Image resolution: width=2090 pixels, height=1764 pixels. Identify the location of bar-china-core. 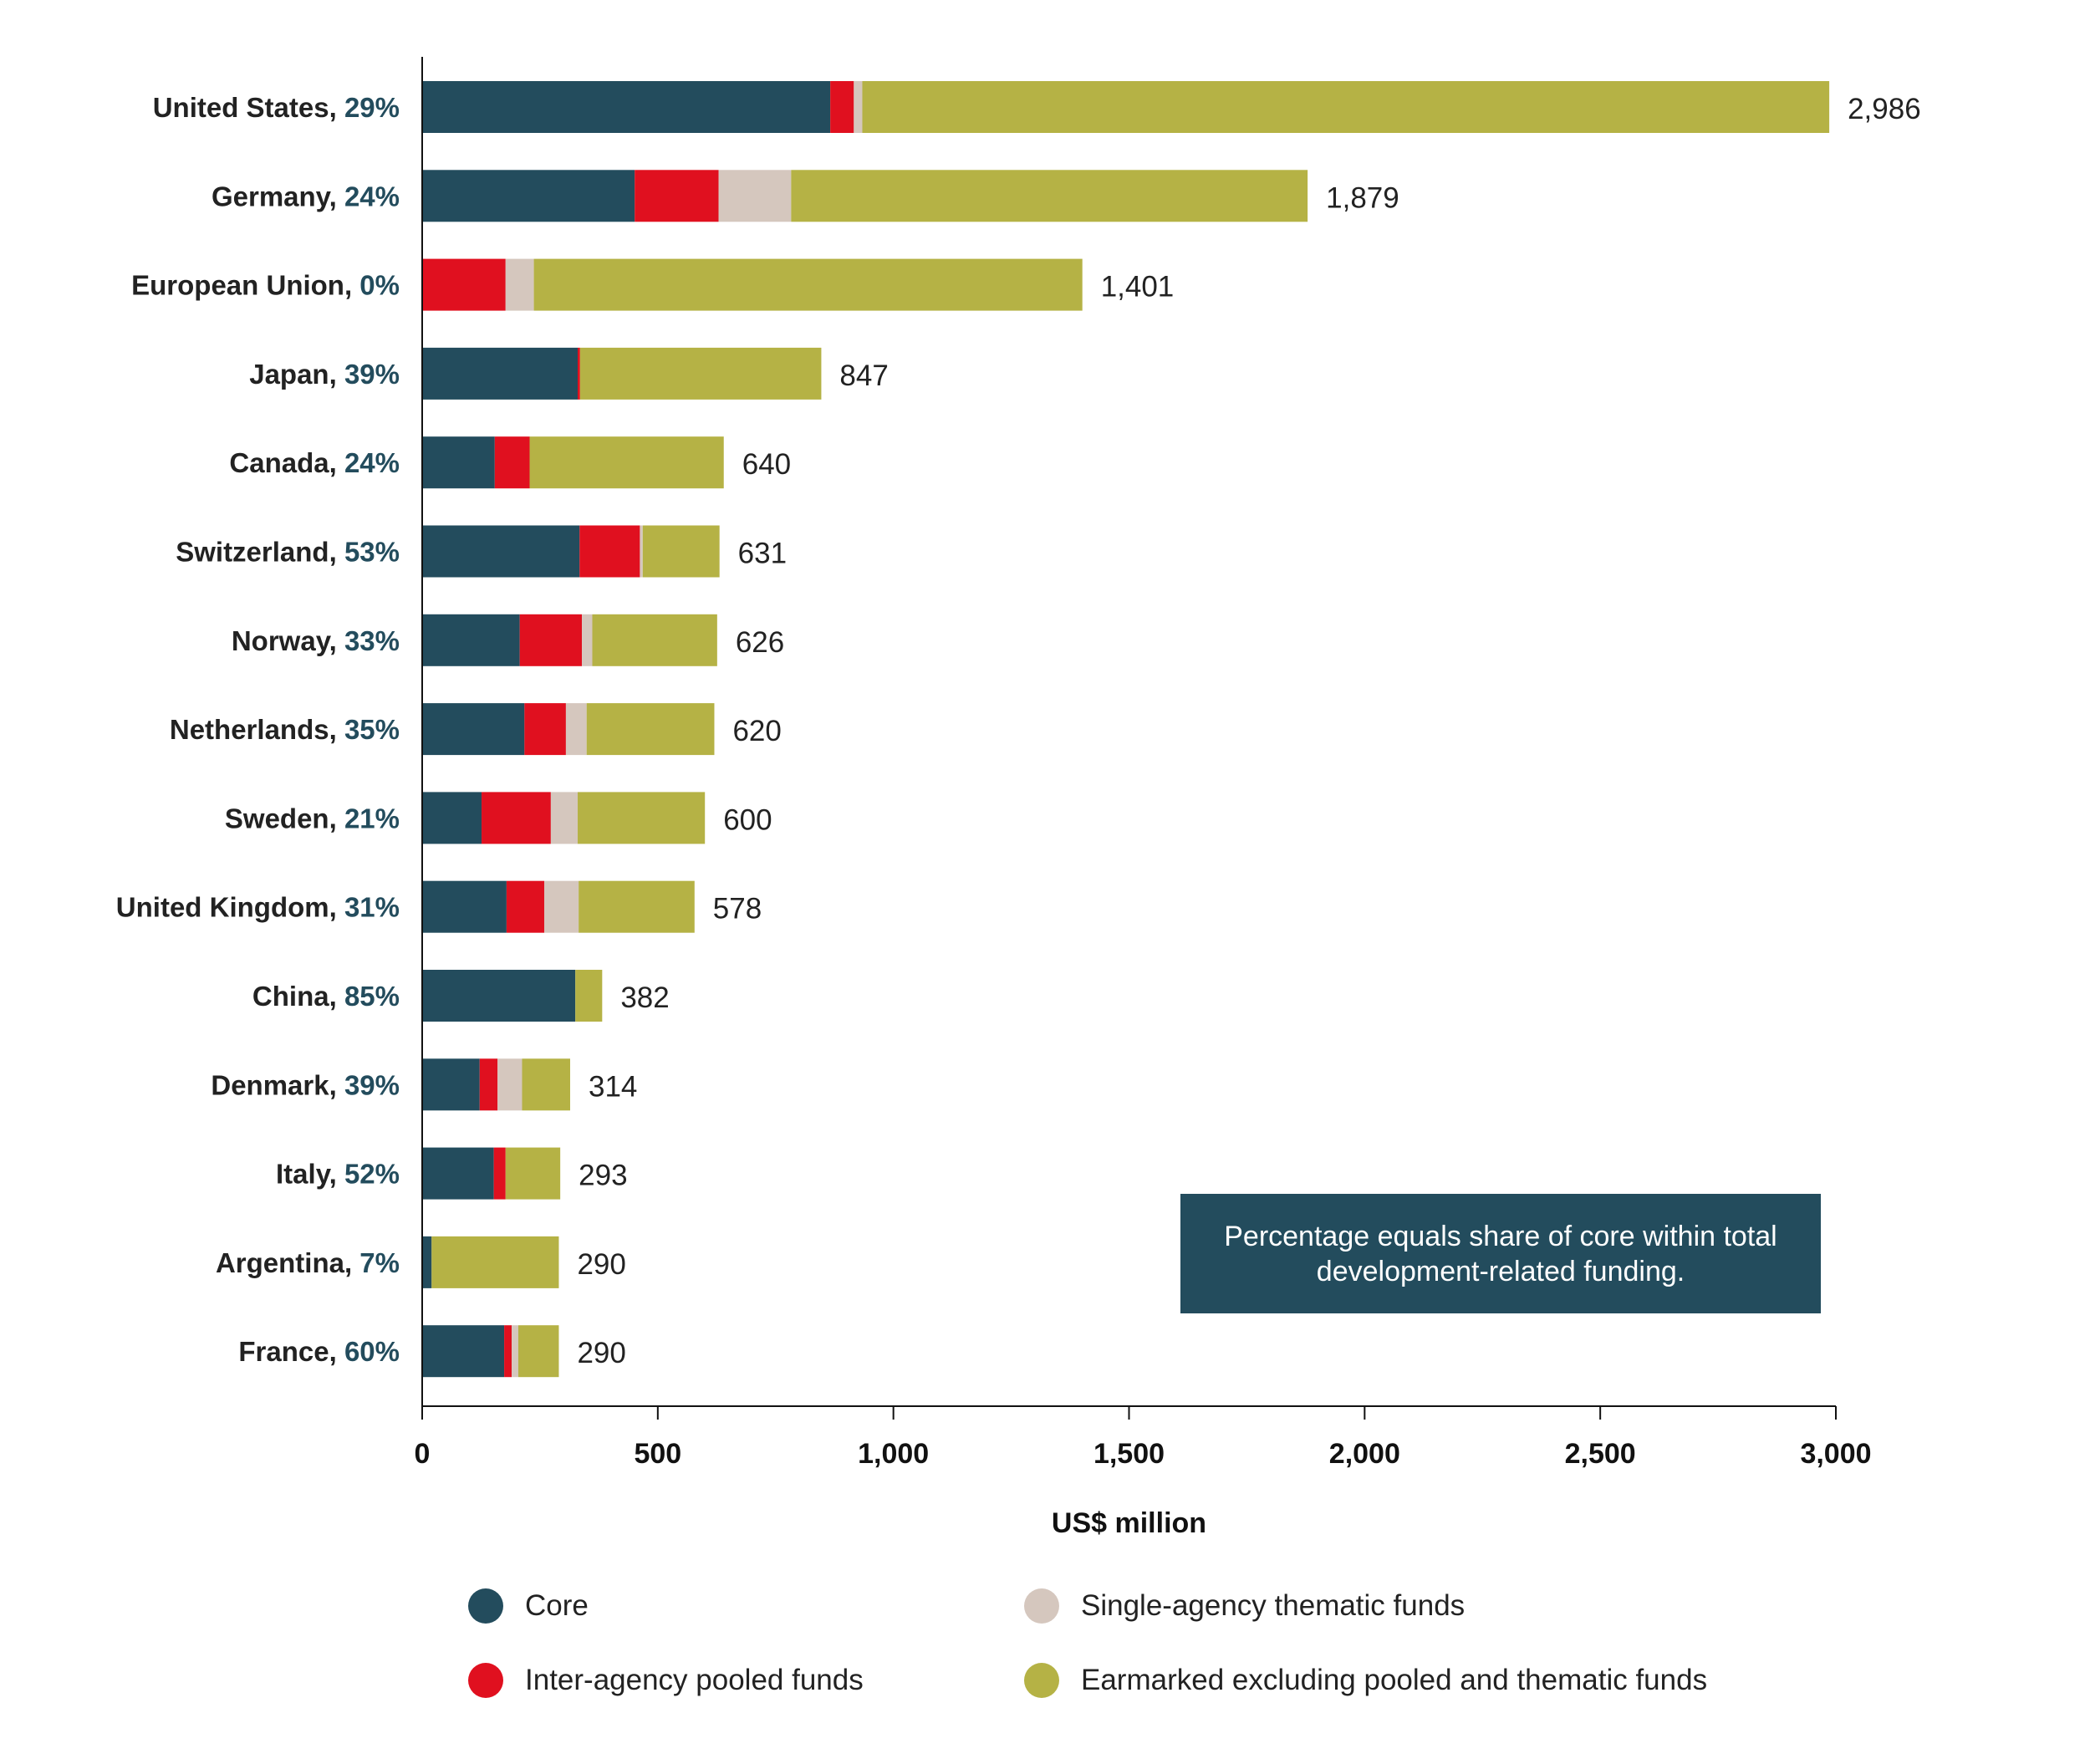
(499, 996).